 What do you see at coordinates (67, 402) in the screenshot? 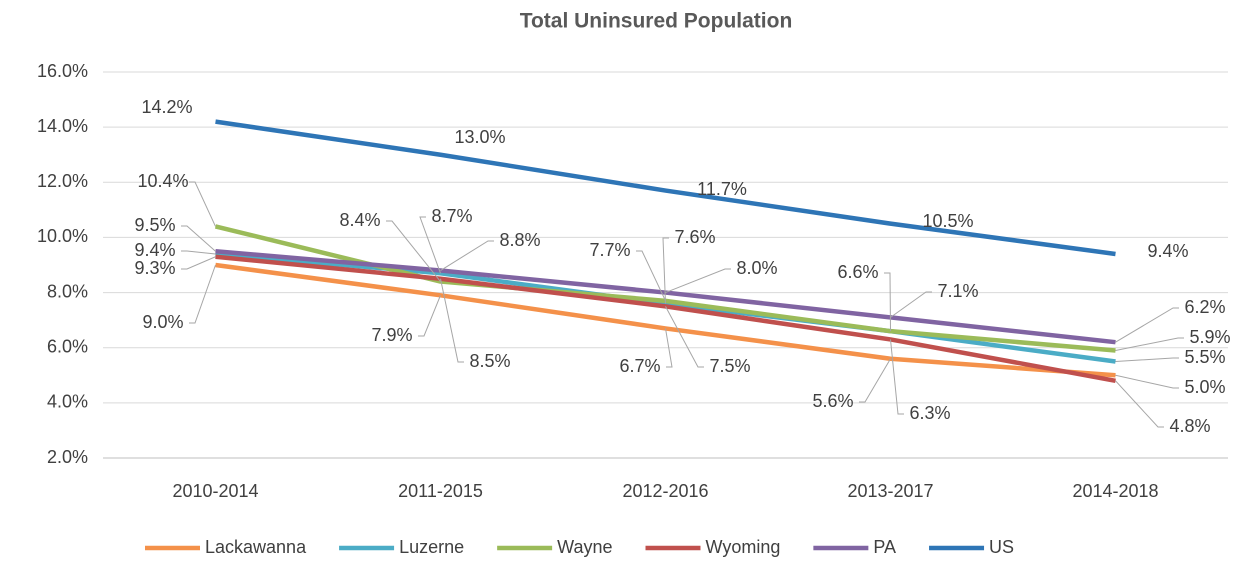
I see `y-tick-label: 4.0%` at bounding box center [67, 402].